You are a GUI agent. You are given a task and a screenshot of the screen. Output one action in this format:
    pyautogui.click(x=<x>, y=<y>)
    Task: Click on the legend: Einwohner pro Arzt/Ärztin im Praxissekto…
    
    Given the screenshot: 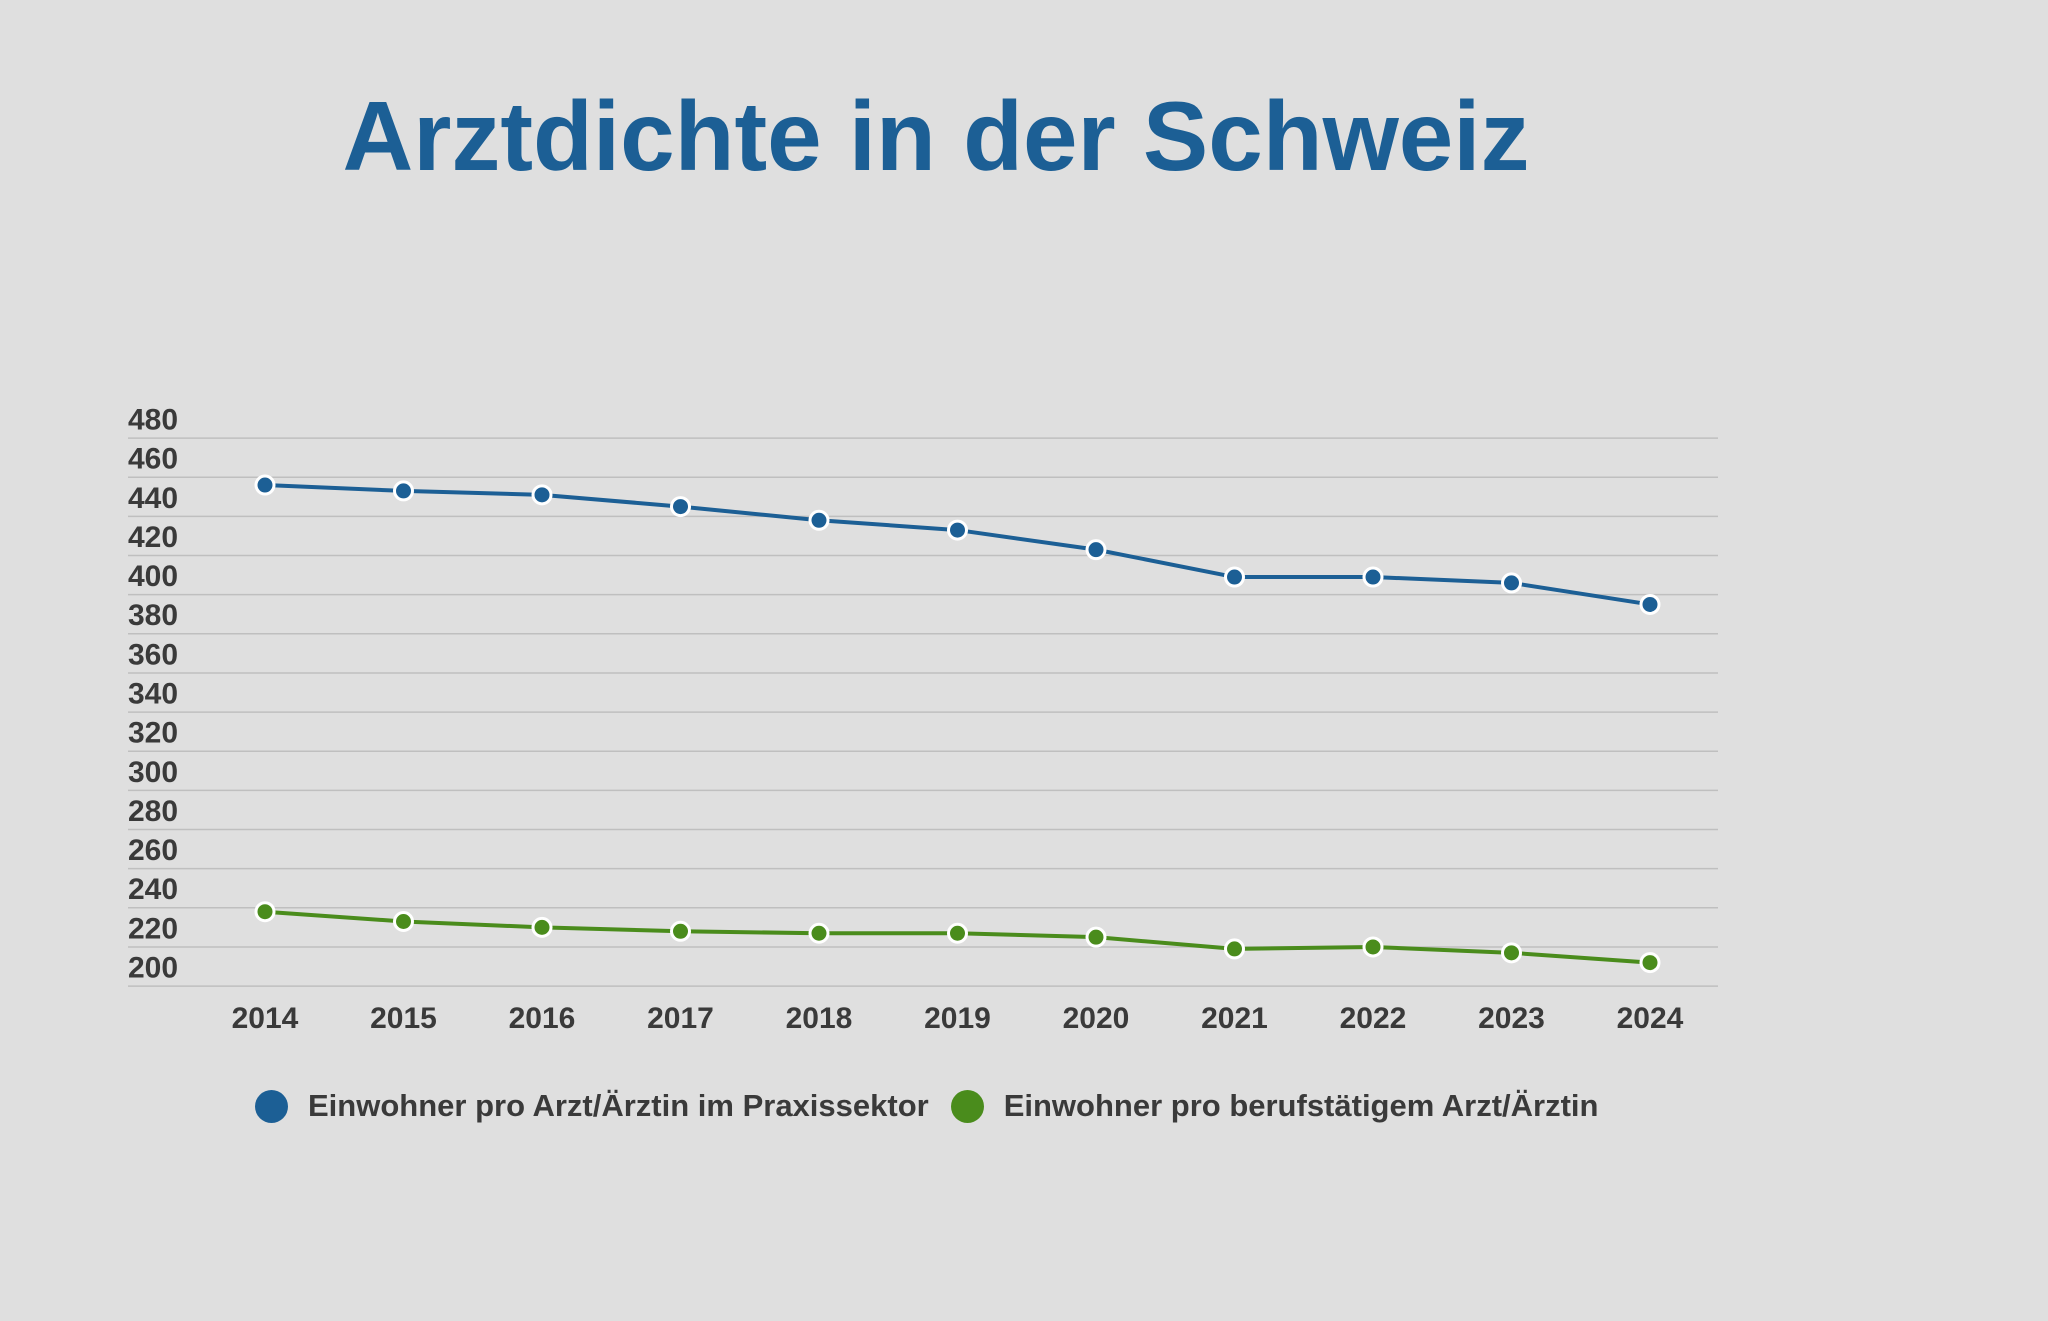 What is the action you would take?
    pyautogui.click(x=937, y=1106)
    